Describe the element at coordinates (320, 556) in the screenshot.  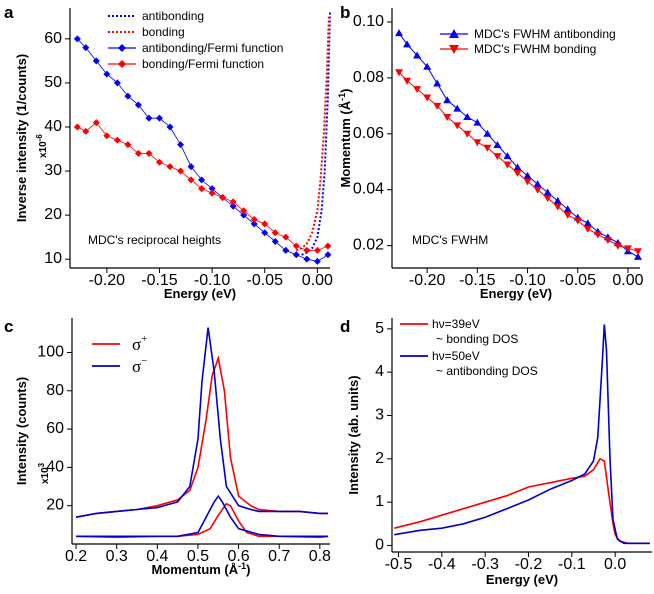
I see `x-tick-label: 0.8` at that location.